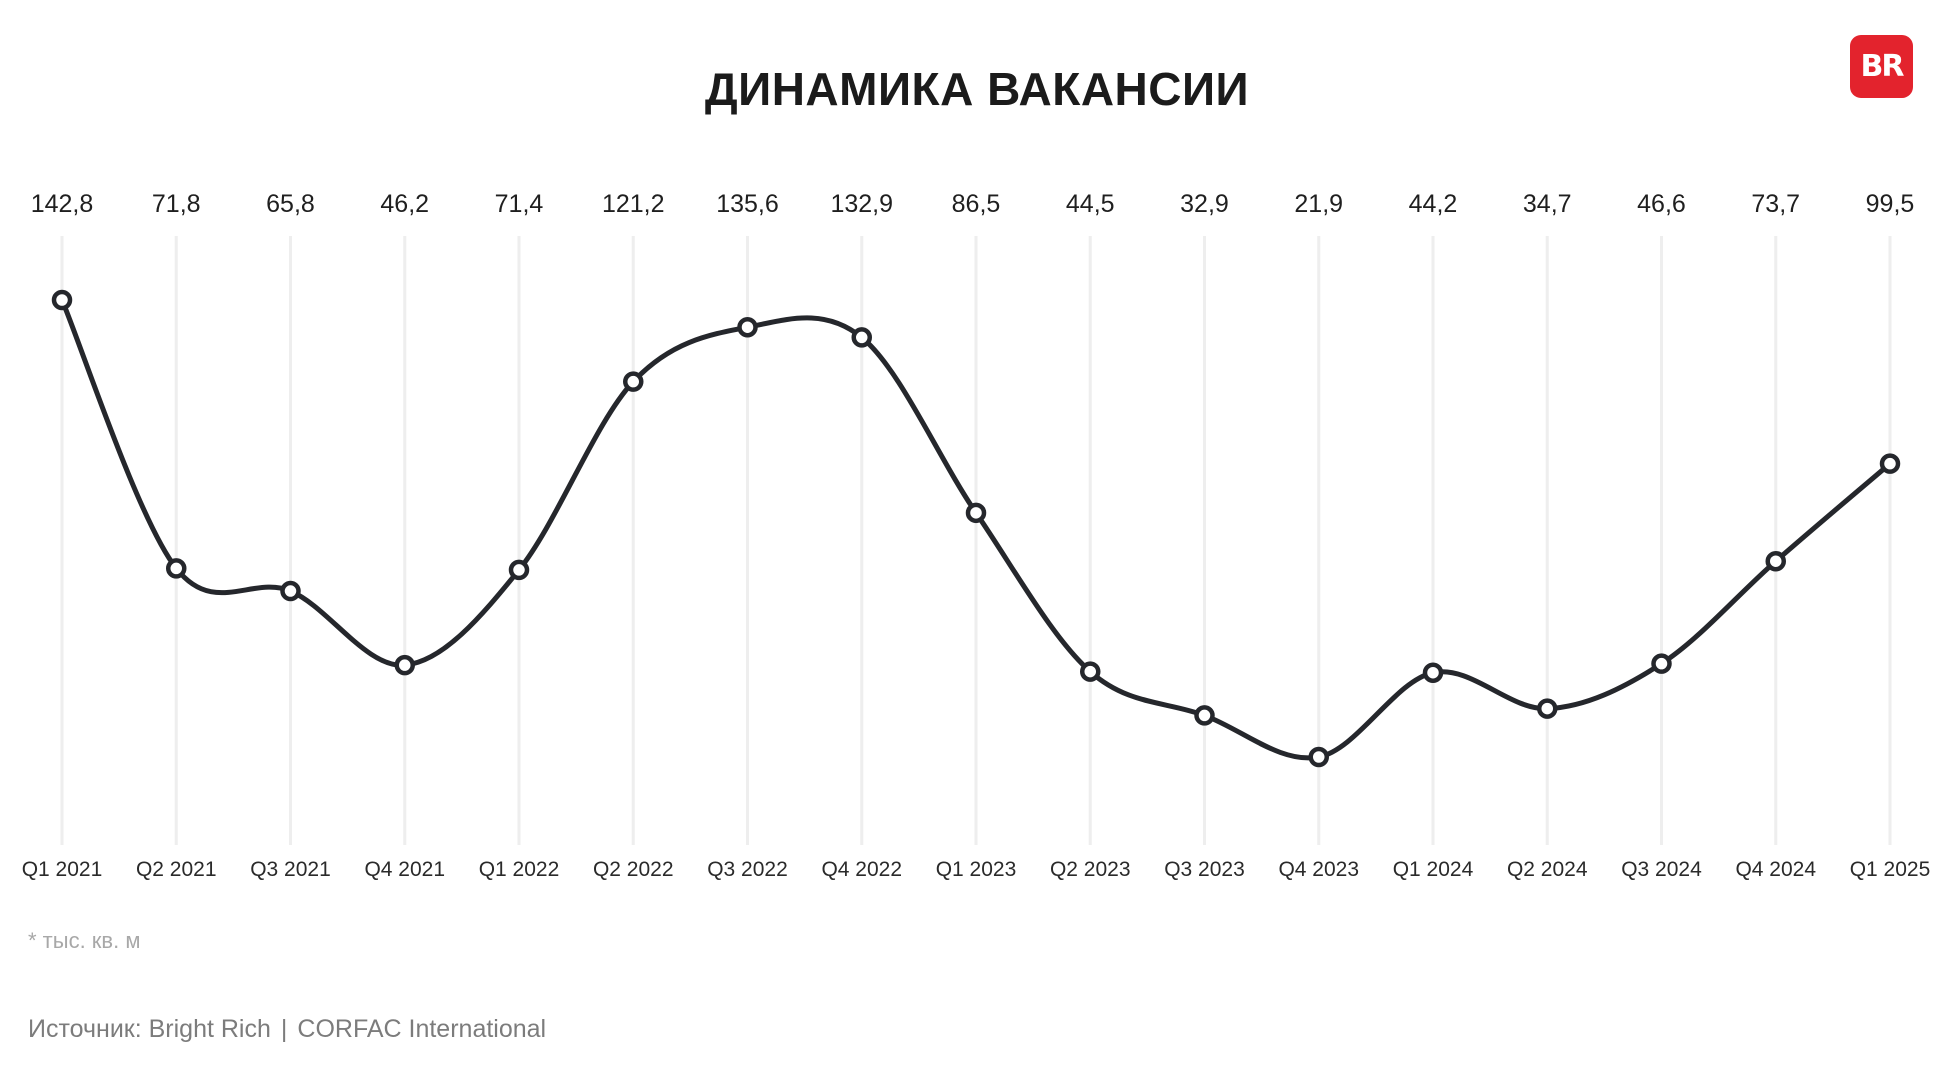  Describe the element at coordinates (1204, 204) in the screenshot. I see `data-label: 32,9` at that location.